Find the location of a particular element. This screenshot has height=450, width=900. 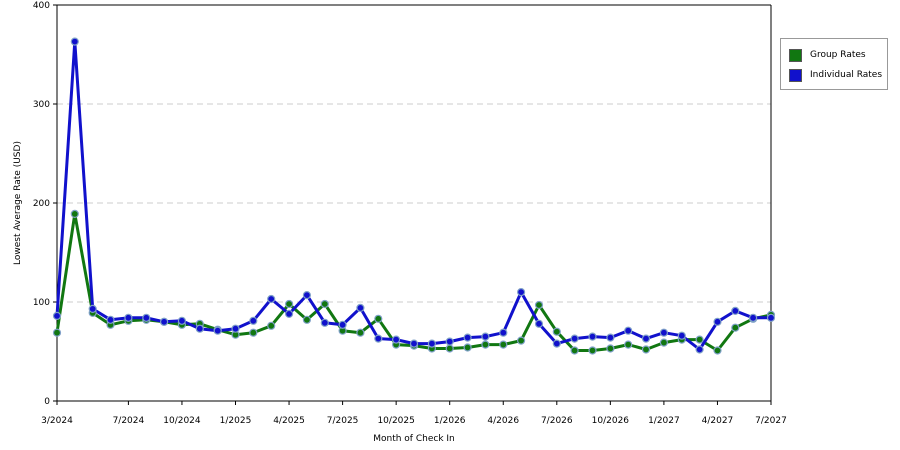

x-tick-label: 10/2025 is located at coordinates (395, 421).